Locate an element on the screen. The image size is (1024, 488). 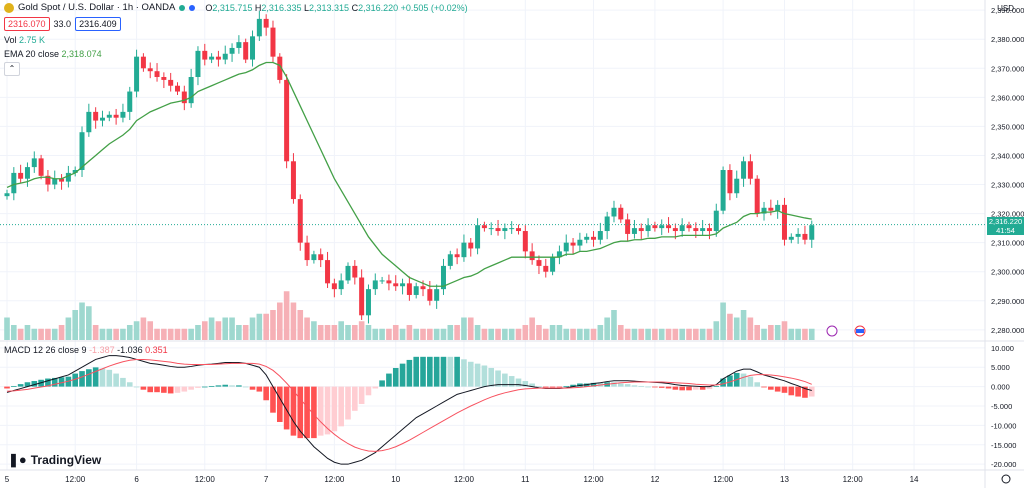
symbol-title: Gold Spot / U.S. Dollar · 1h · OANDA is located at coordinates (97, 7).